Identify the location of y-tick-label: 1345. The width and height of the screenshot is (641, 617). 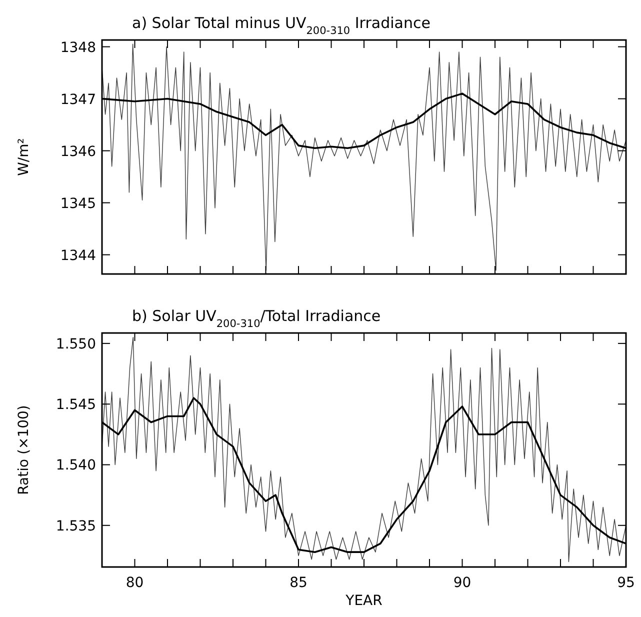
(78, 204).